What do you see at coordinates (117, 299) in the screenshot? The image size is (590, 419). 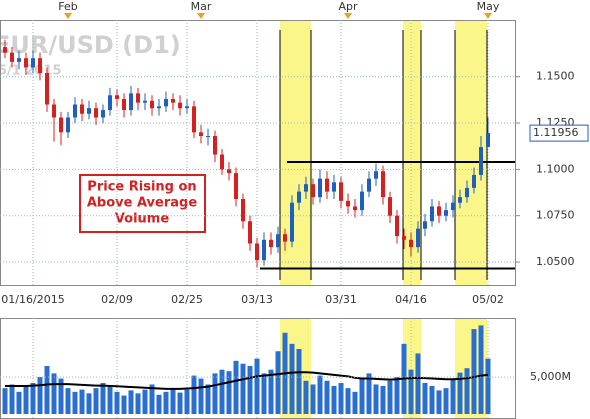 I see `x-tick-label: 02/09` at bounding box center [117, 299].